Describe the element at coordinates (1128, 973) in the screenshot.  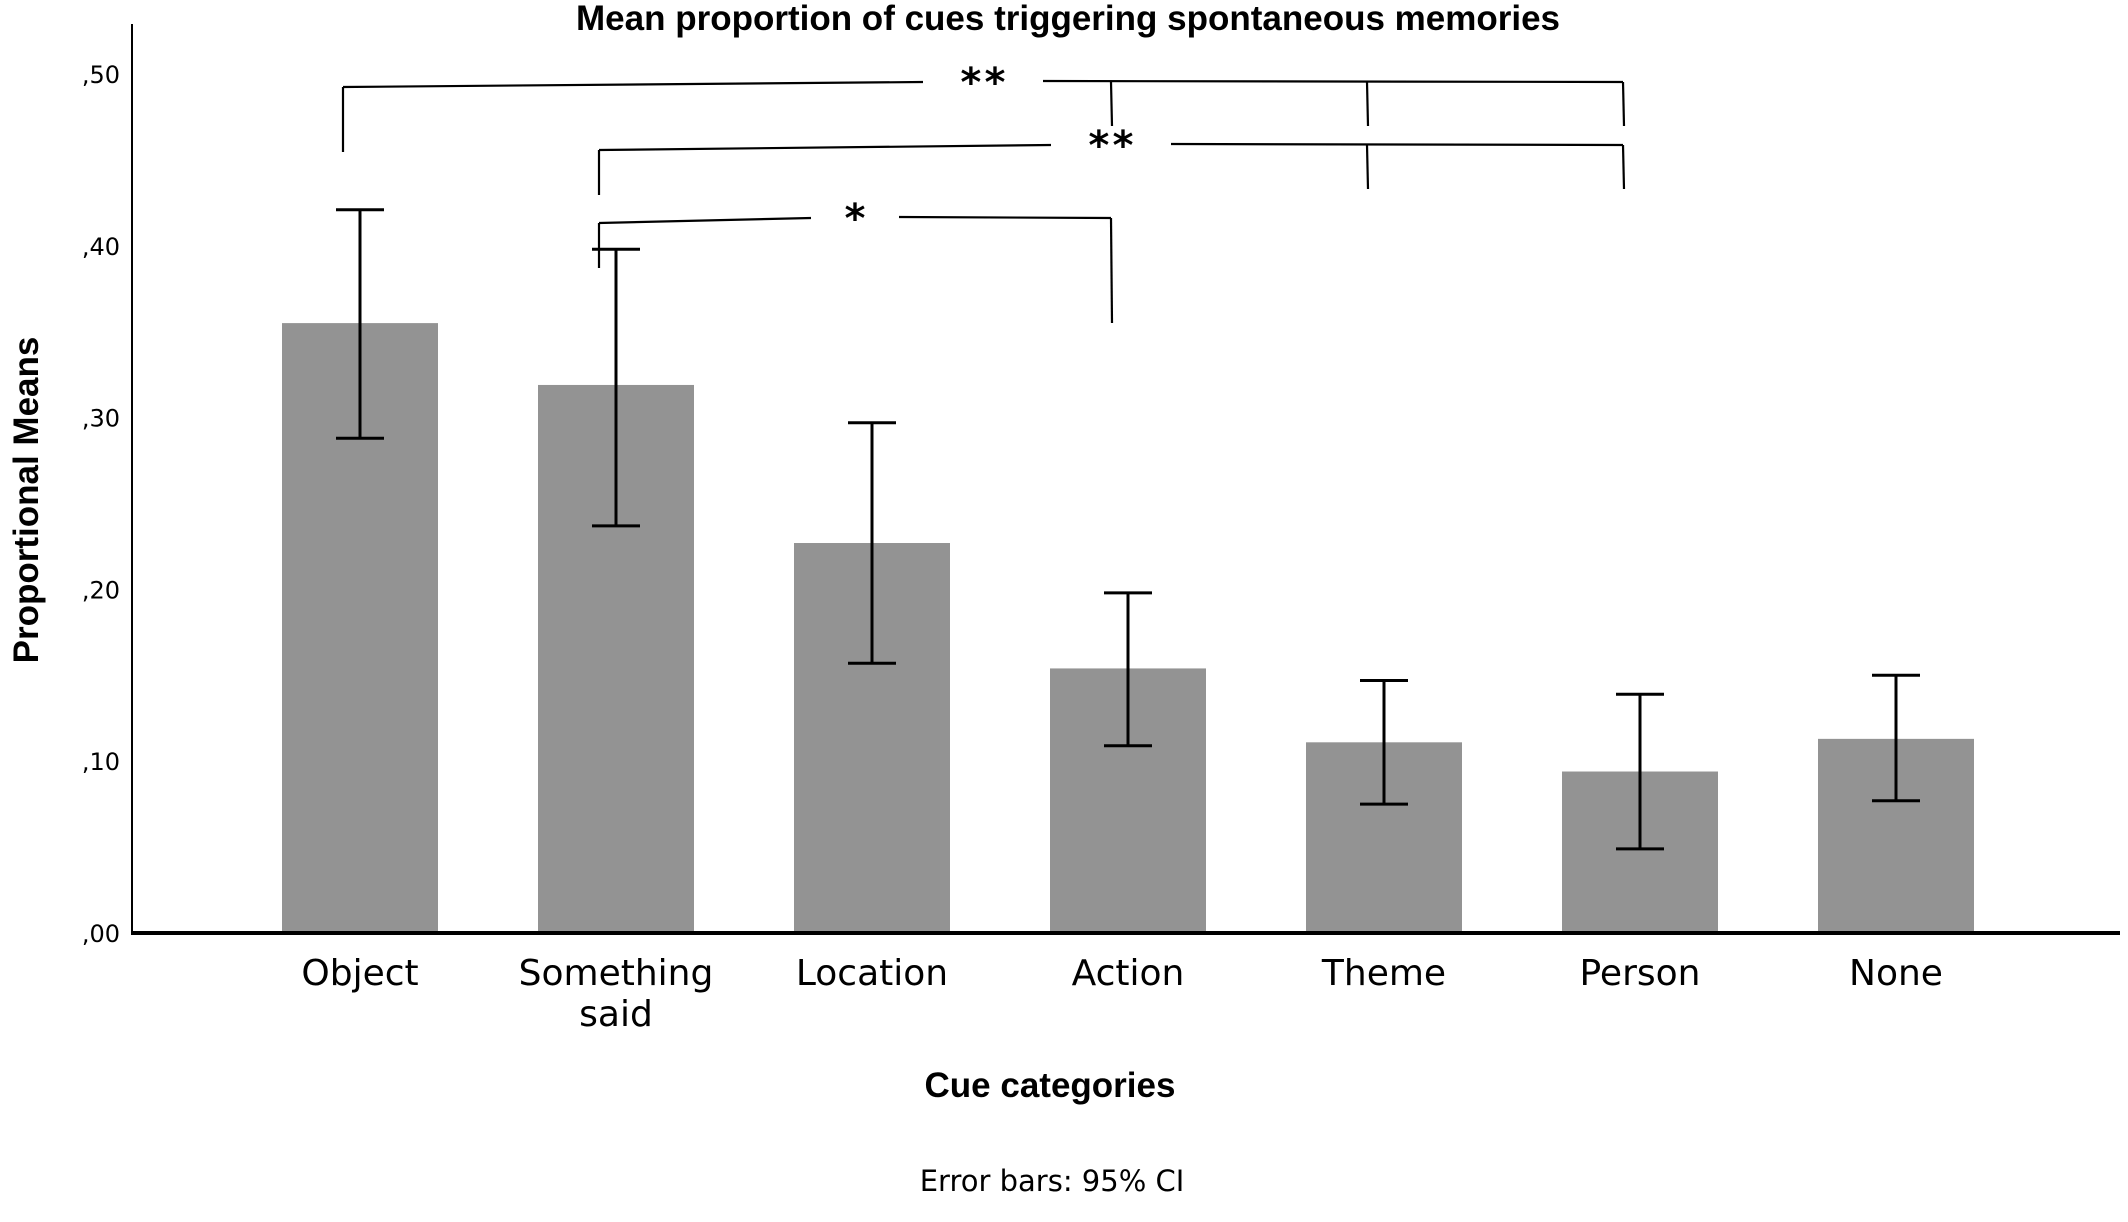
I see `category-label: Action` at that location.